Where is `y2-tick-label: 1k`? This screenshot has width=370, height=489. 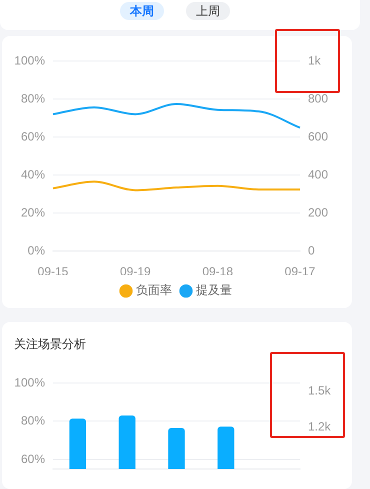
y2-tick-label: 1k is located at coordinates (315, 60).